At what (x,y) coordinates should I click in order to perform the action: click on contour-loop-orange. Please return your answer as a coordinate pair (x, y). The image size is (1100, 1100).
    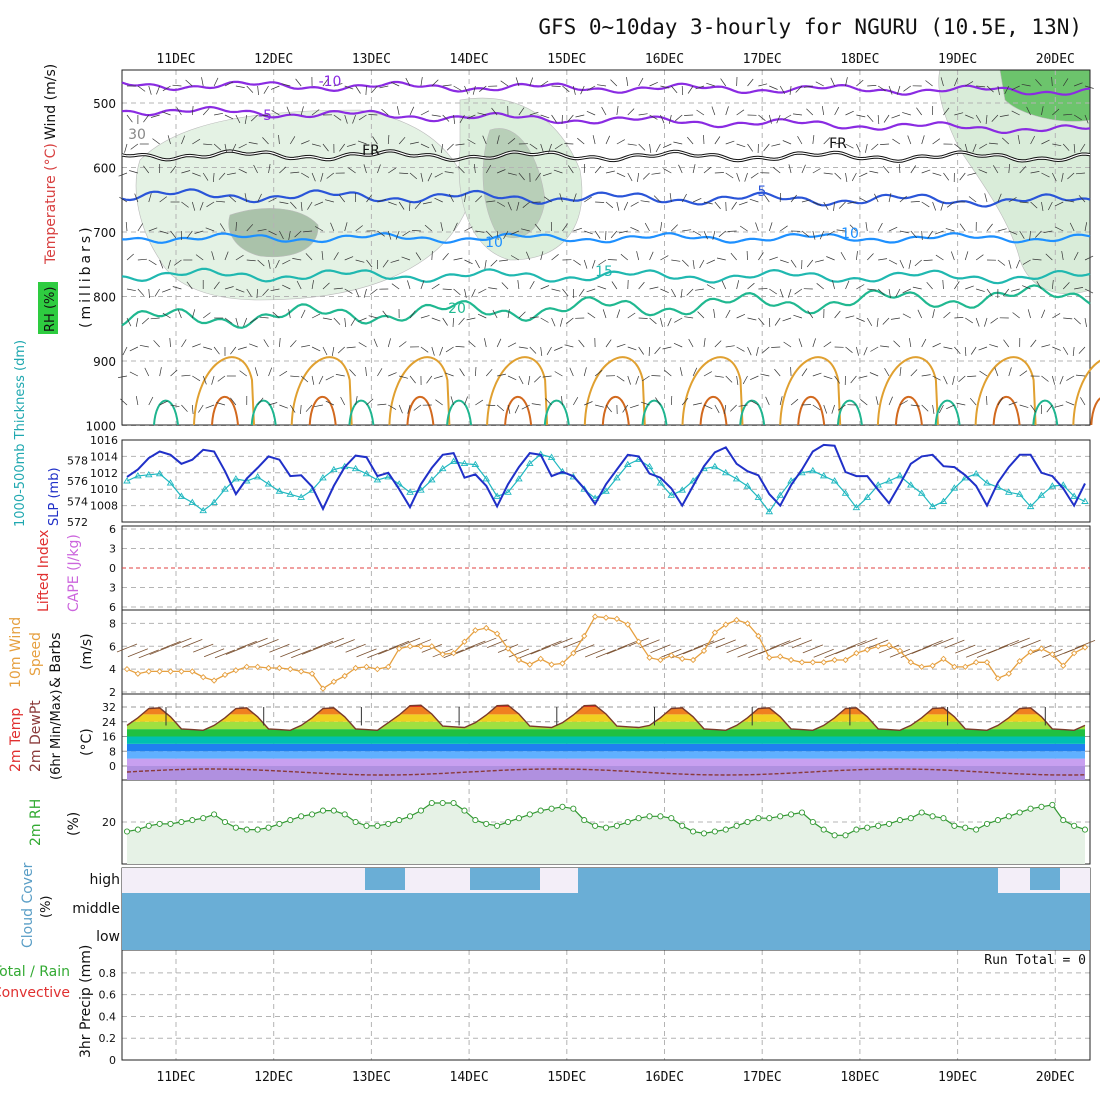
    Looking at the image, I should click on (907, 391).